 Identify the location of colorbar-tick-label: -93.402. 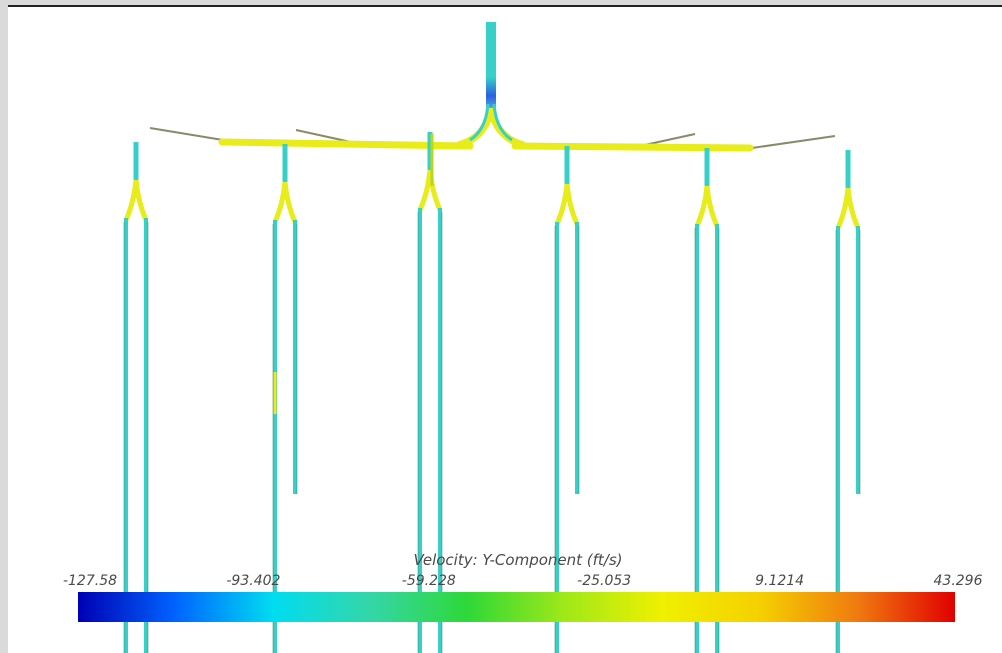
(253, 581).